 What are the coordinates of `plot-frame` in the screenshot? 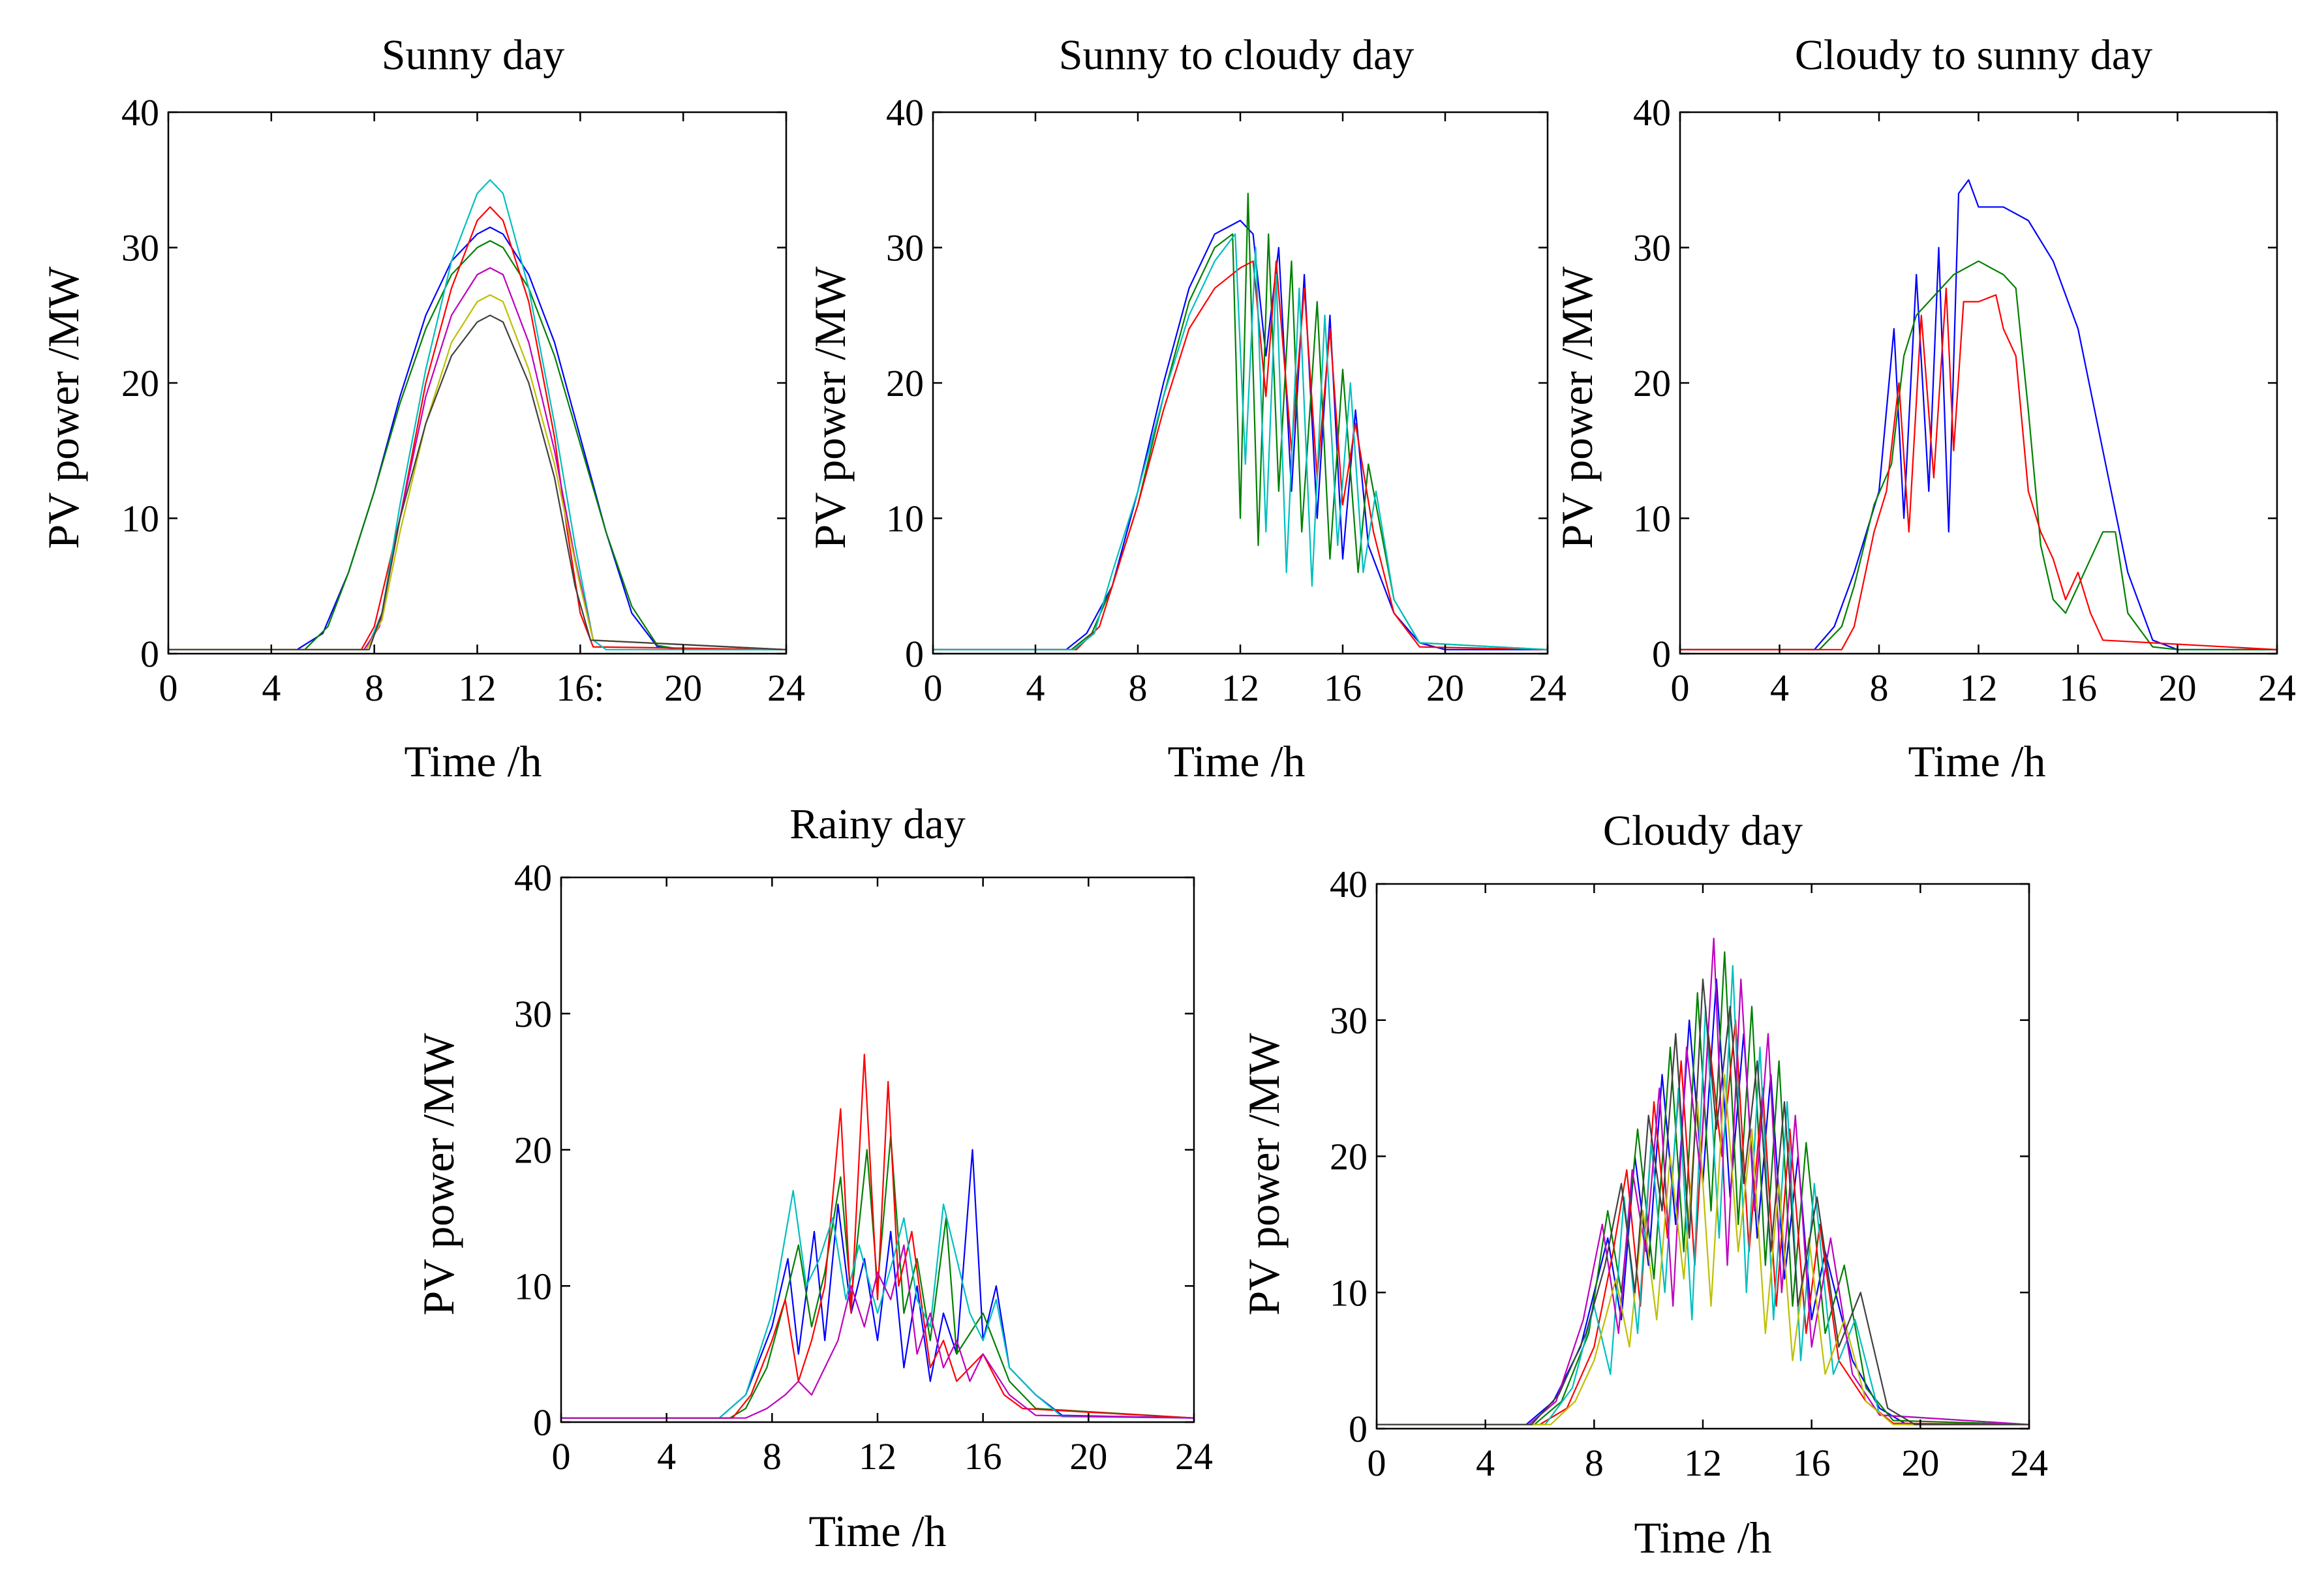 It's located at (1978, 383).